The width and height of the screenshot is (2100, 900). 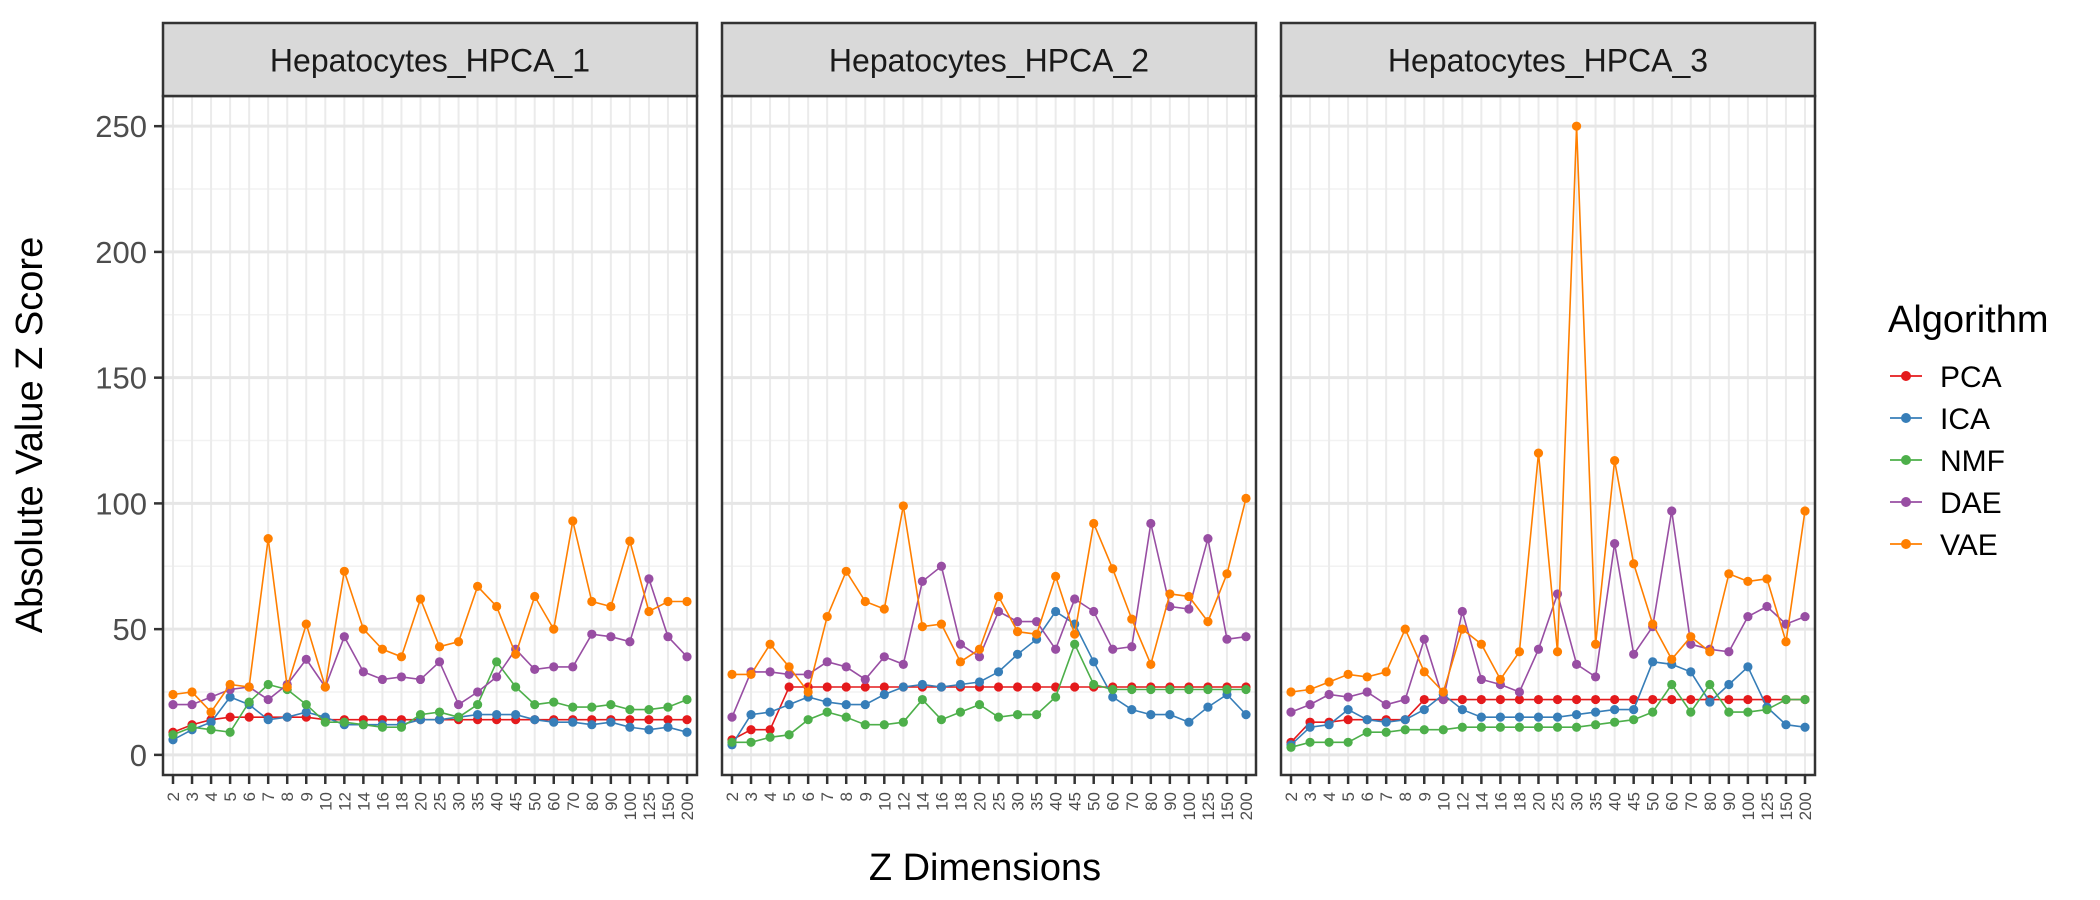 I want to click on x-tick-label: 18, so click(x=401, y=801).